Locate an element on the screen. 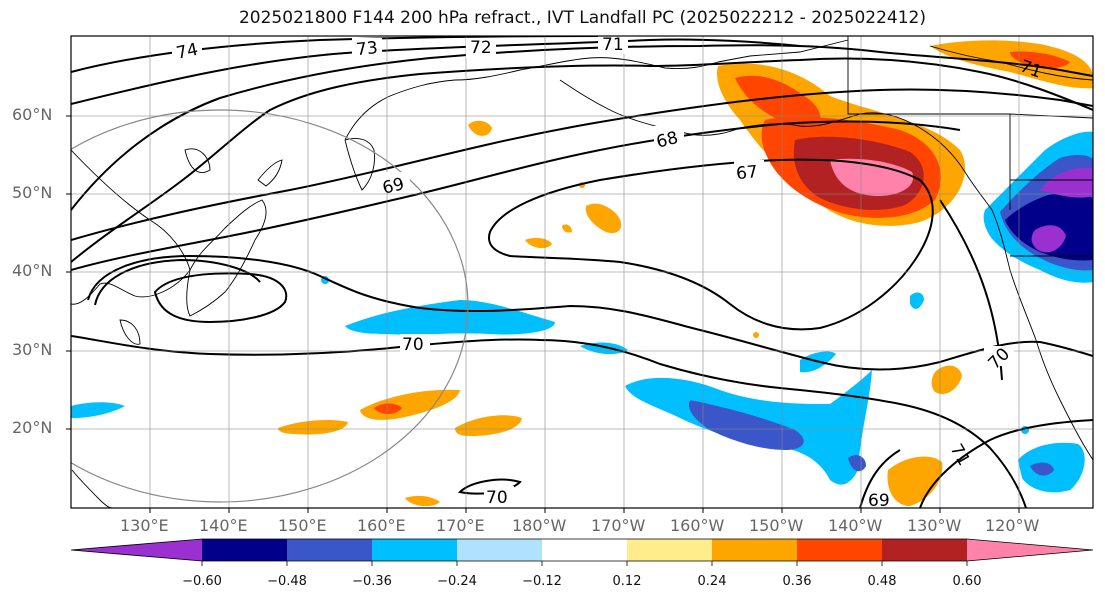 Image resolution: width=1105 pixels, height=601 pixels. lon-label: 170°E is located at coordinates (460, 525).